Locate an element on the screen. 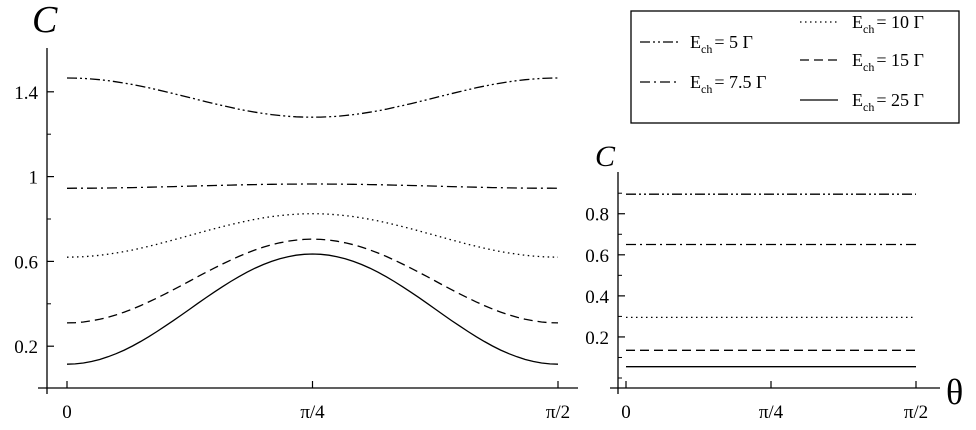  left-ytick-label: 0.2 is located at coordinates (26, 347).